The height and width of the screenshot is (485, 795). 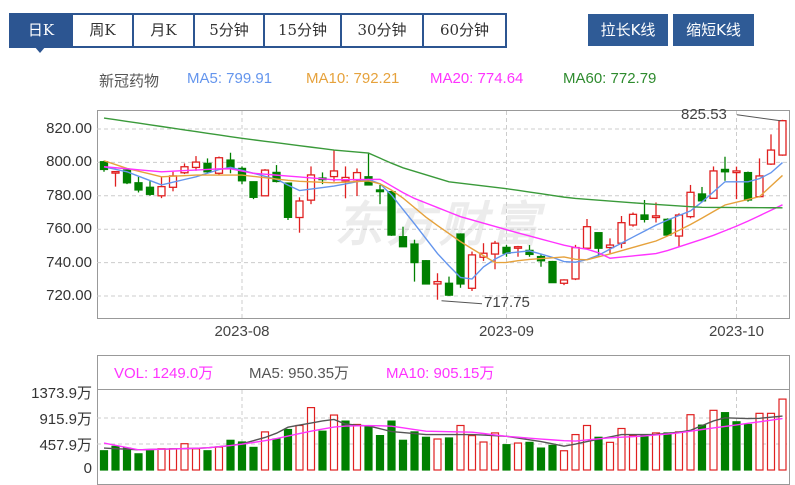 I want to click on price-y-tick: 780.00, so click(x=69, y=195).